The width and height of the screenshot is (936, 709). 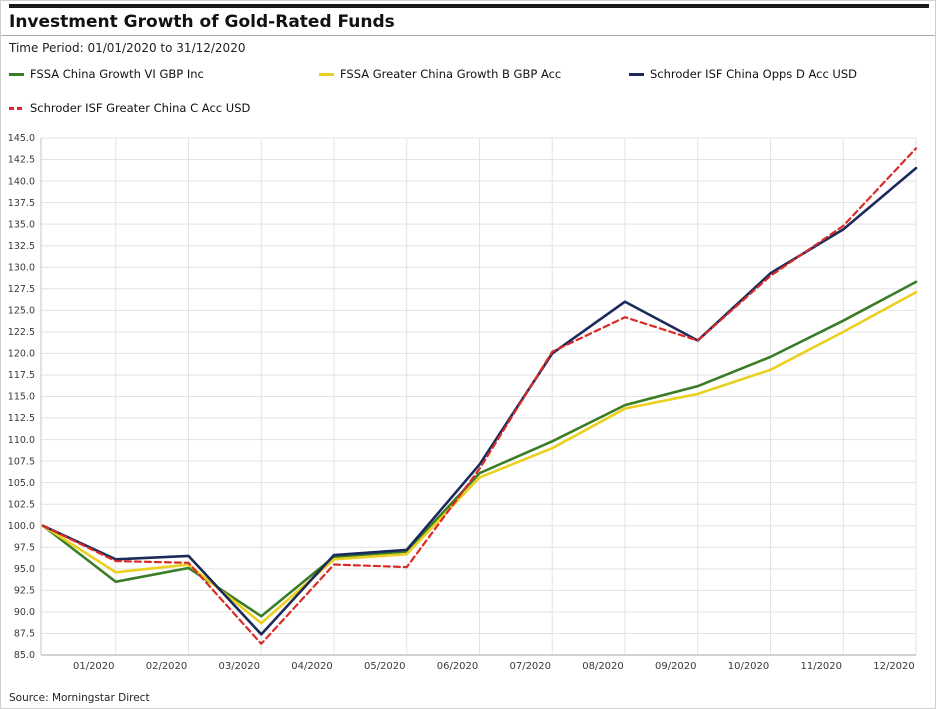 I want to click on legend-label: FSSA Greater China Growth B GBP Acc, so click(x=451, y=74).